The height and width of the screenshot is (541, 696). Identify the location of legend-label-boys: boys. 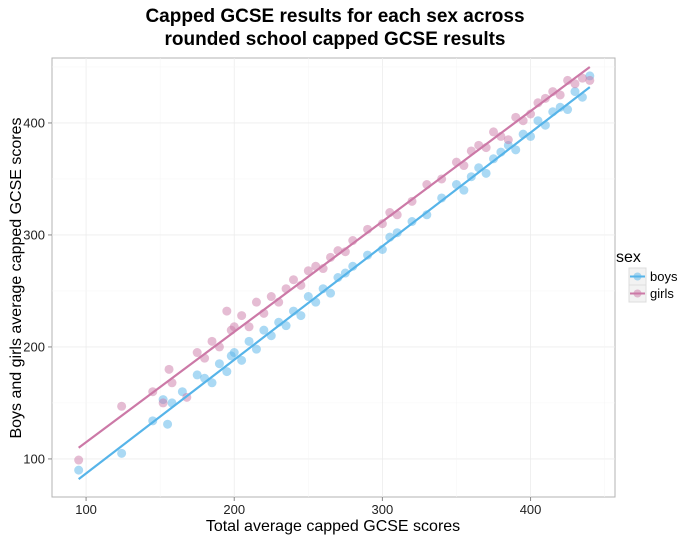
(664, 276).